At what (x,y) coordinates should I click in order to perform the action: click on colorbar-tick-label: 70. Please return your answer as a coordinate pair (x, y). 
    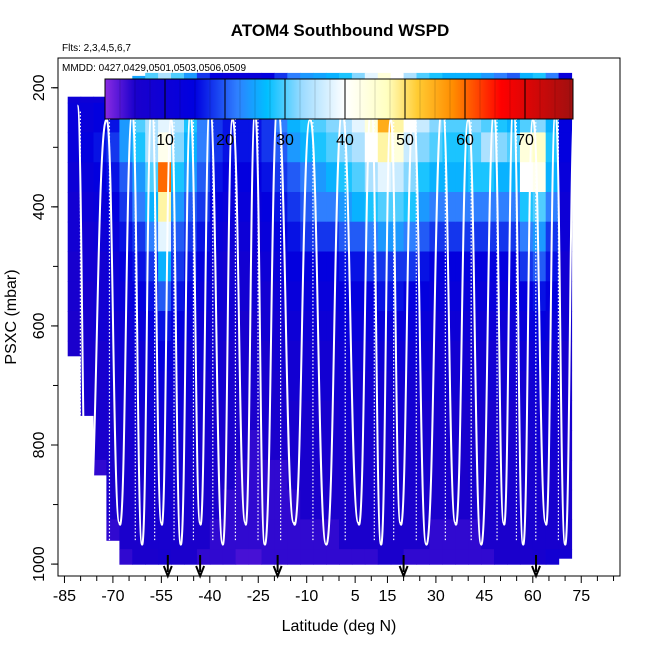
    Looking at the image, I should click on (525, 140).